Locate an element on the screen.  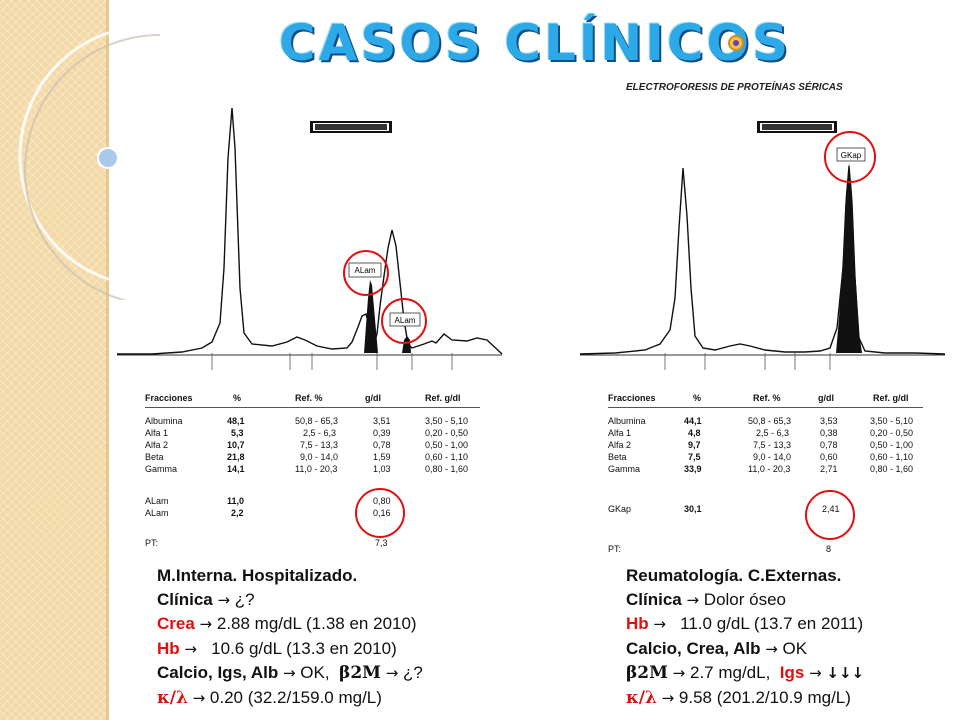
case-1-clinica: Clínica → ¿? is located at coordinates (206, 599).